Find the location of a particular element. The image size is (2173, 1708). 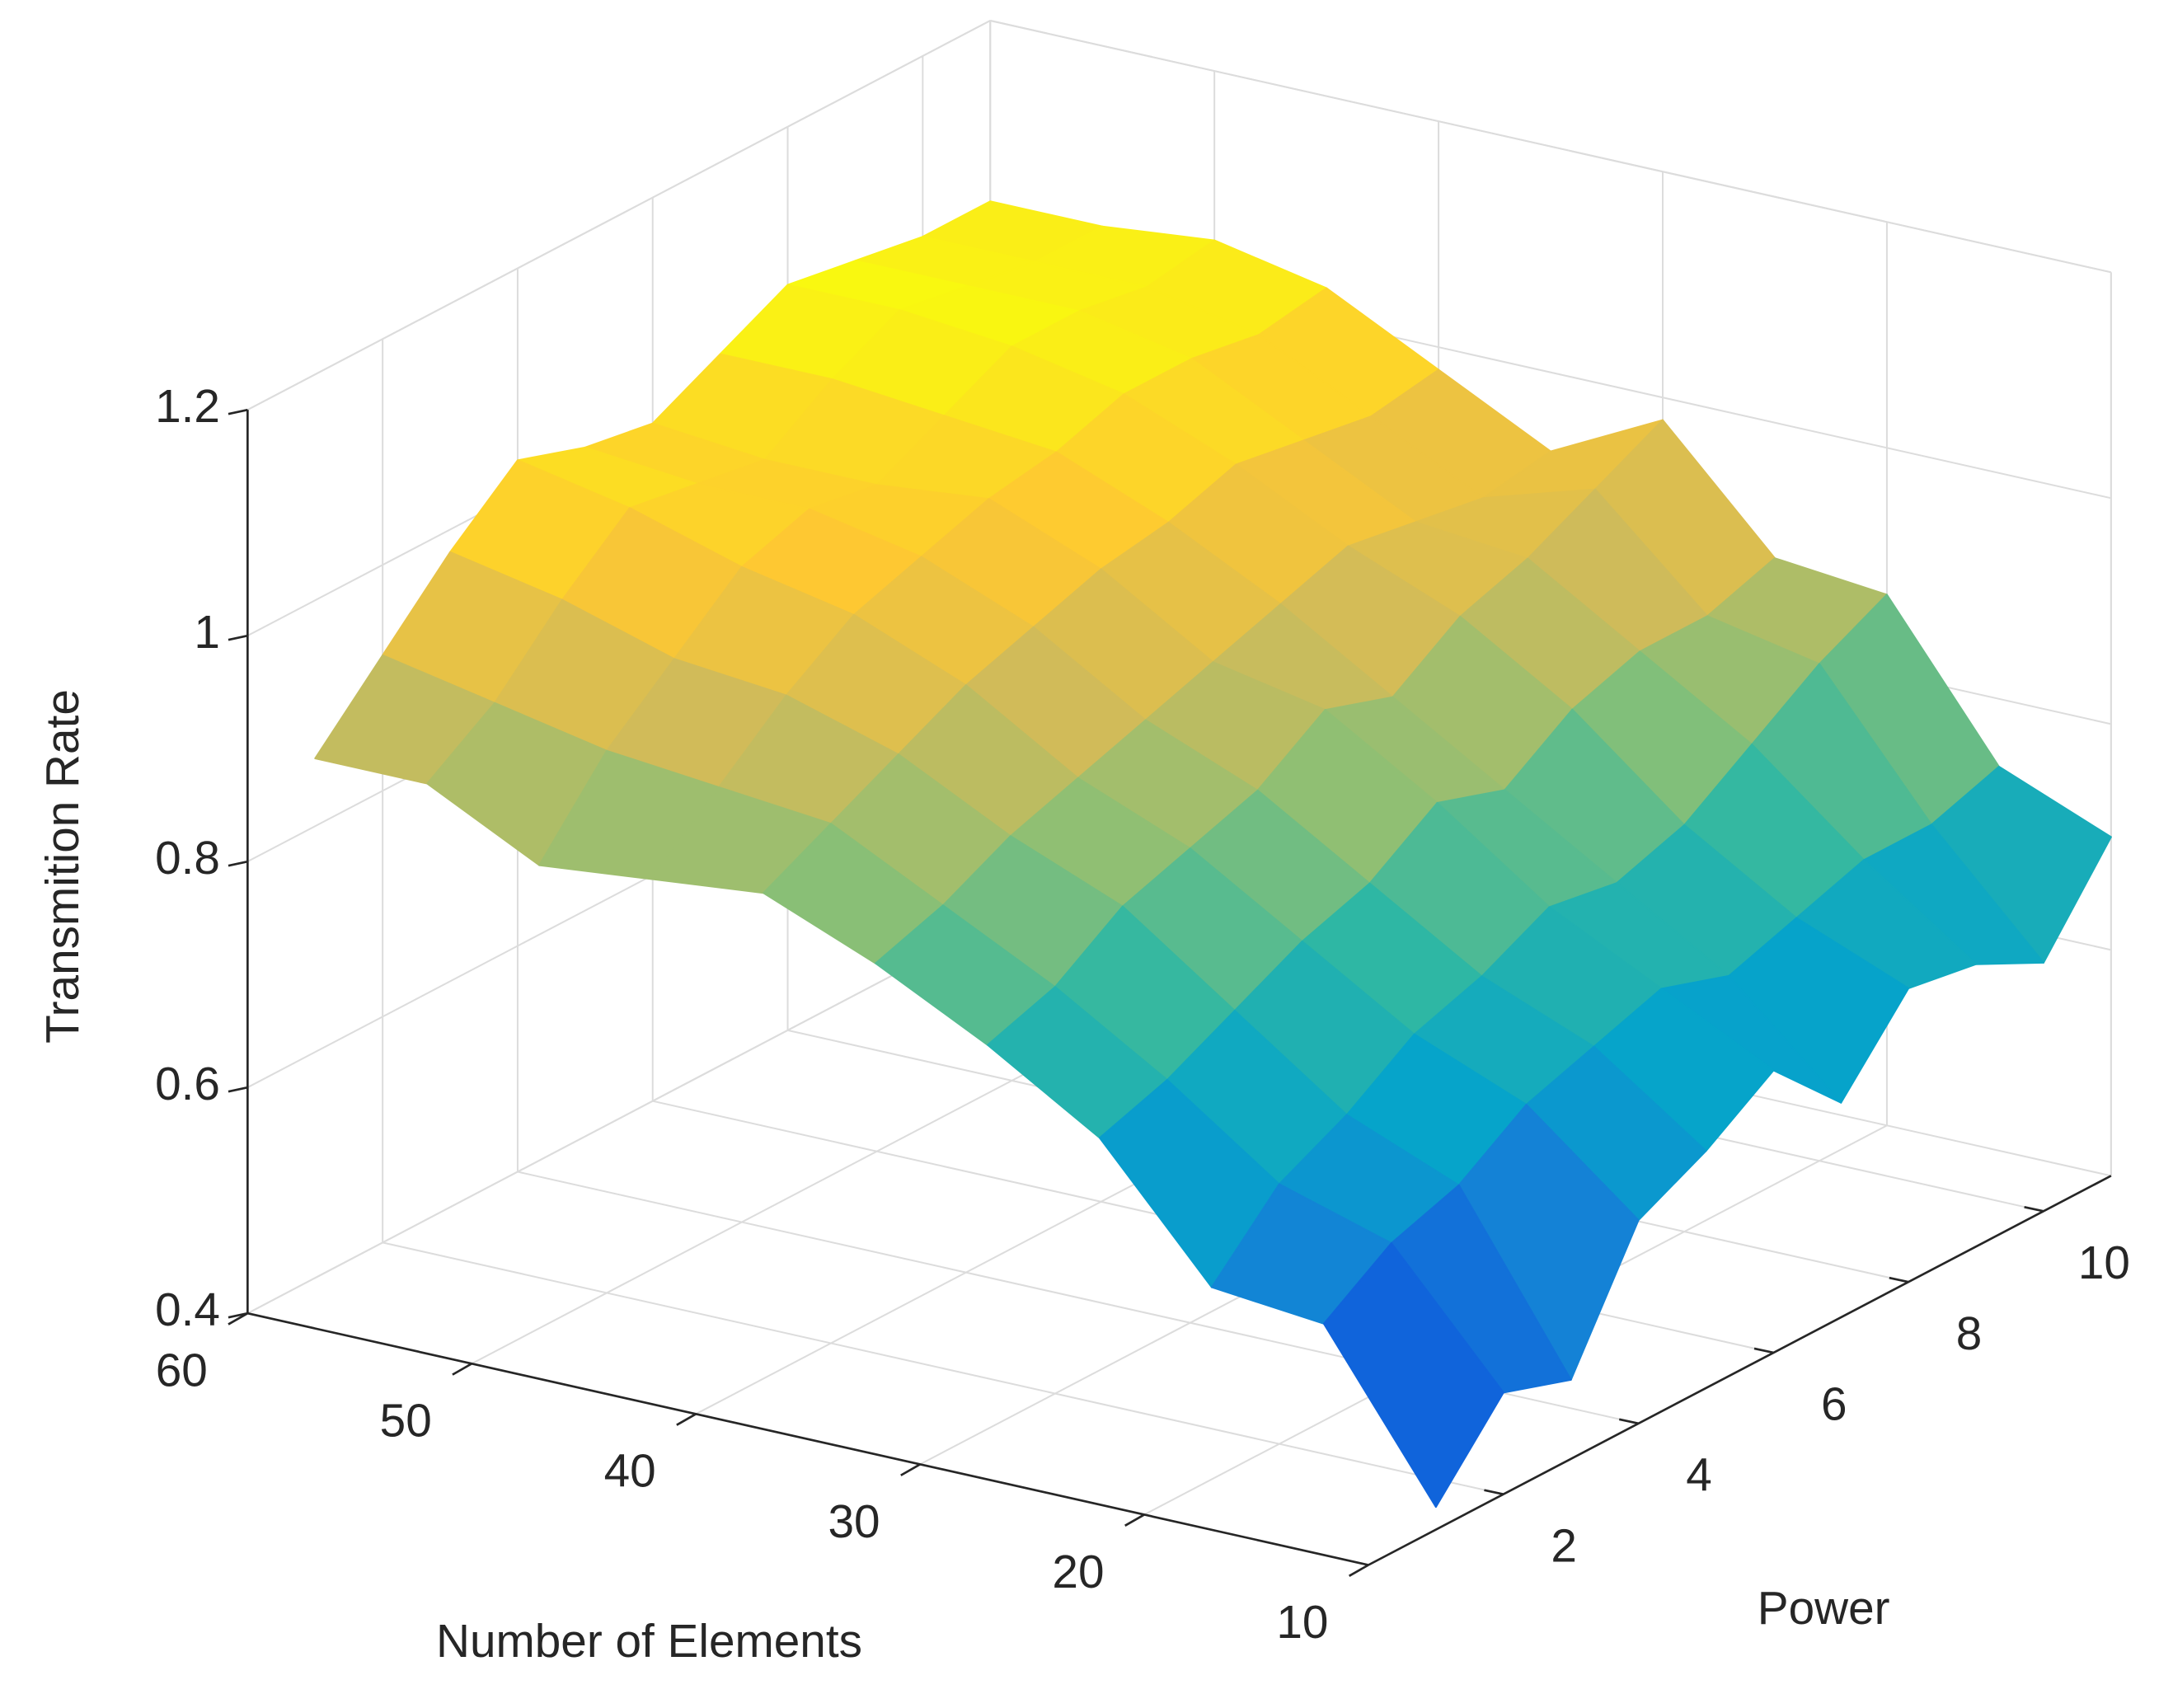

z-tick-label: 1.2 is located at coordinates (187, 407).